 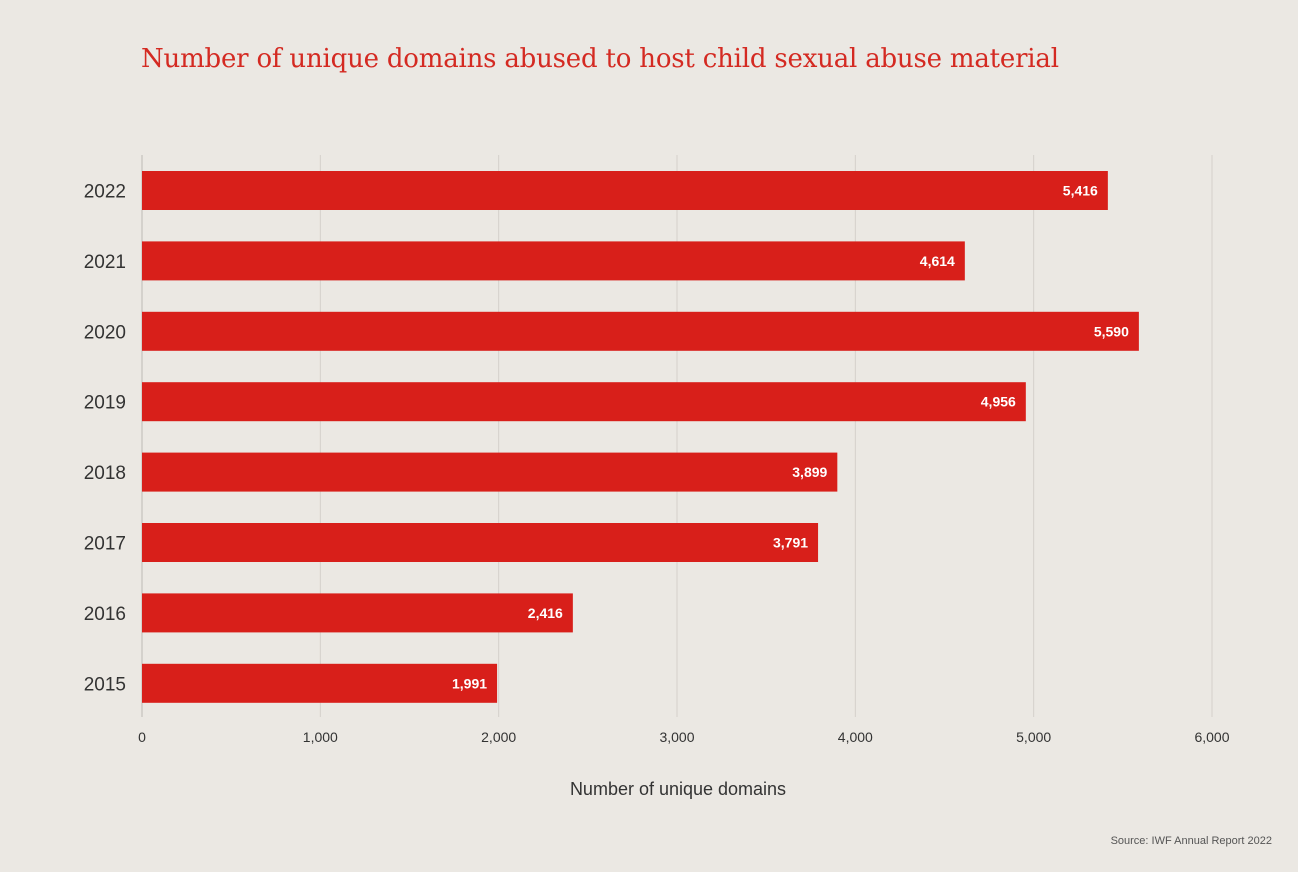 What do you see at coordinates (469, 683) in the screenshot?
I see `bar-value-label: 1,991` at bounding box center [469, 683].